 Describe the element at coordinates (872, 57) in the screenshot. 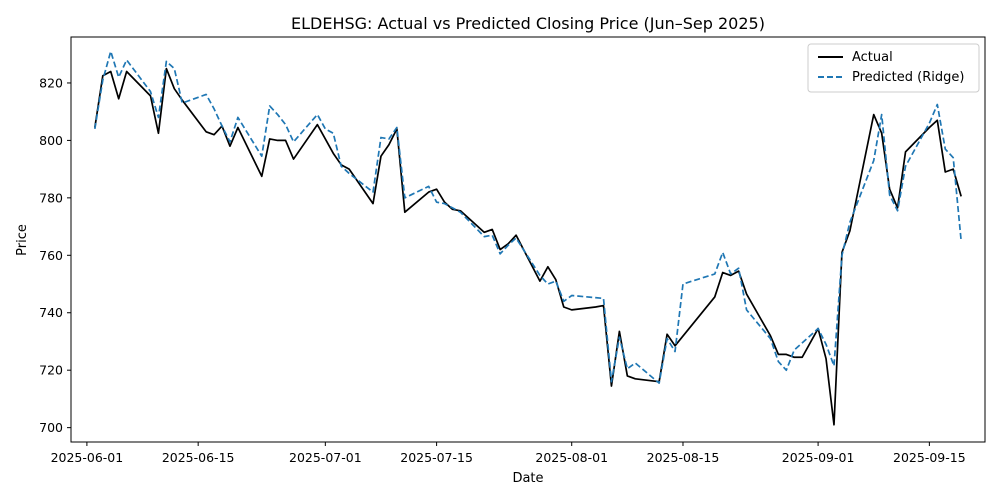

I see `legend-label-actual: Actual` at that location.